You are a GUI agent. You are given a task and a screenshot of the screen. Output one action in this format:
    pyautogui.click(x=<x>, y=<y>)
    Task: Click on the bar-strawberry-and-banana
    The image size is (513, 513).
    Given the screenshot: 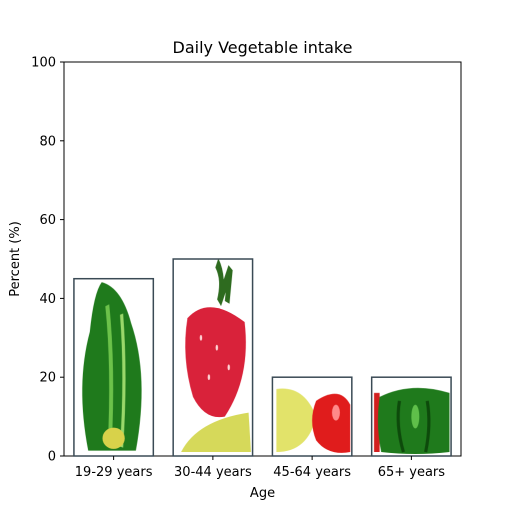 What is the action you would take?
    pyautogui.click(x=213, y=357)
    